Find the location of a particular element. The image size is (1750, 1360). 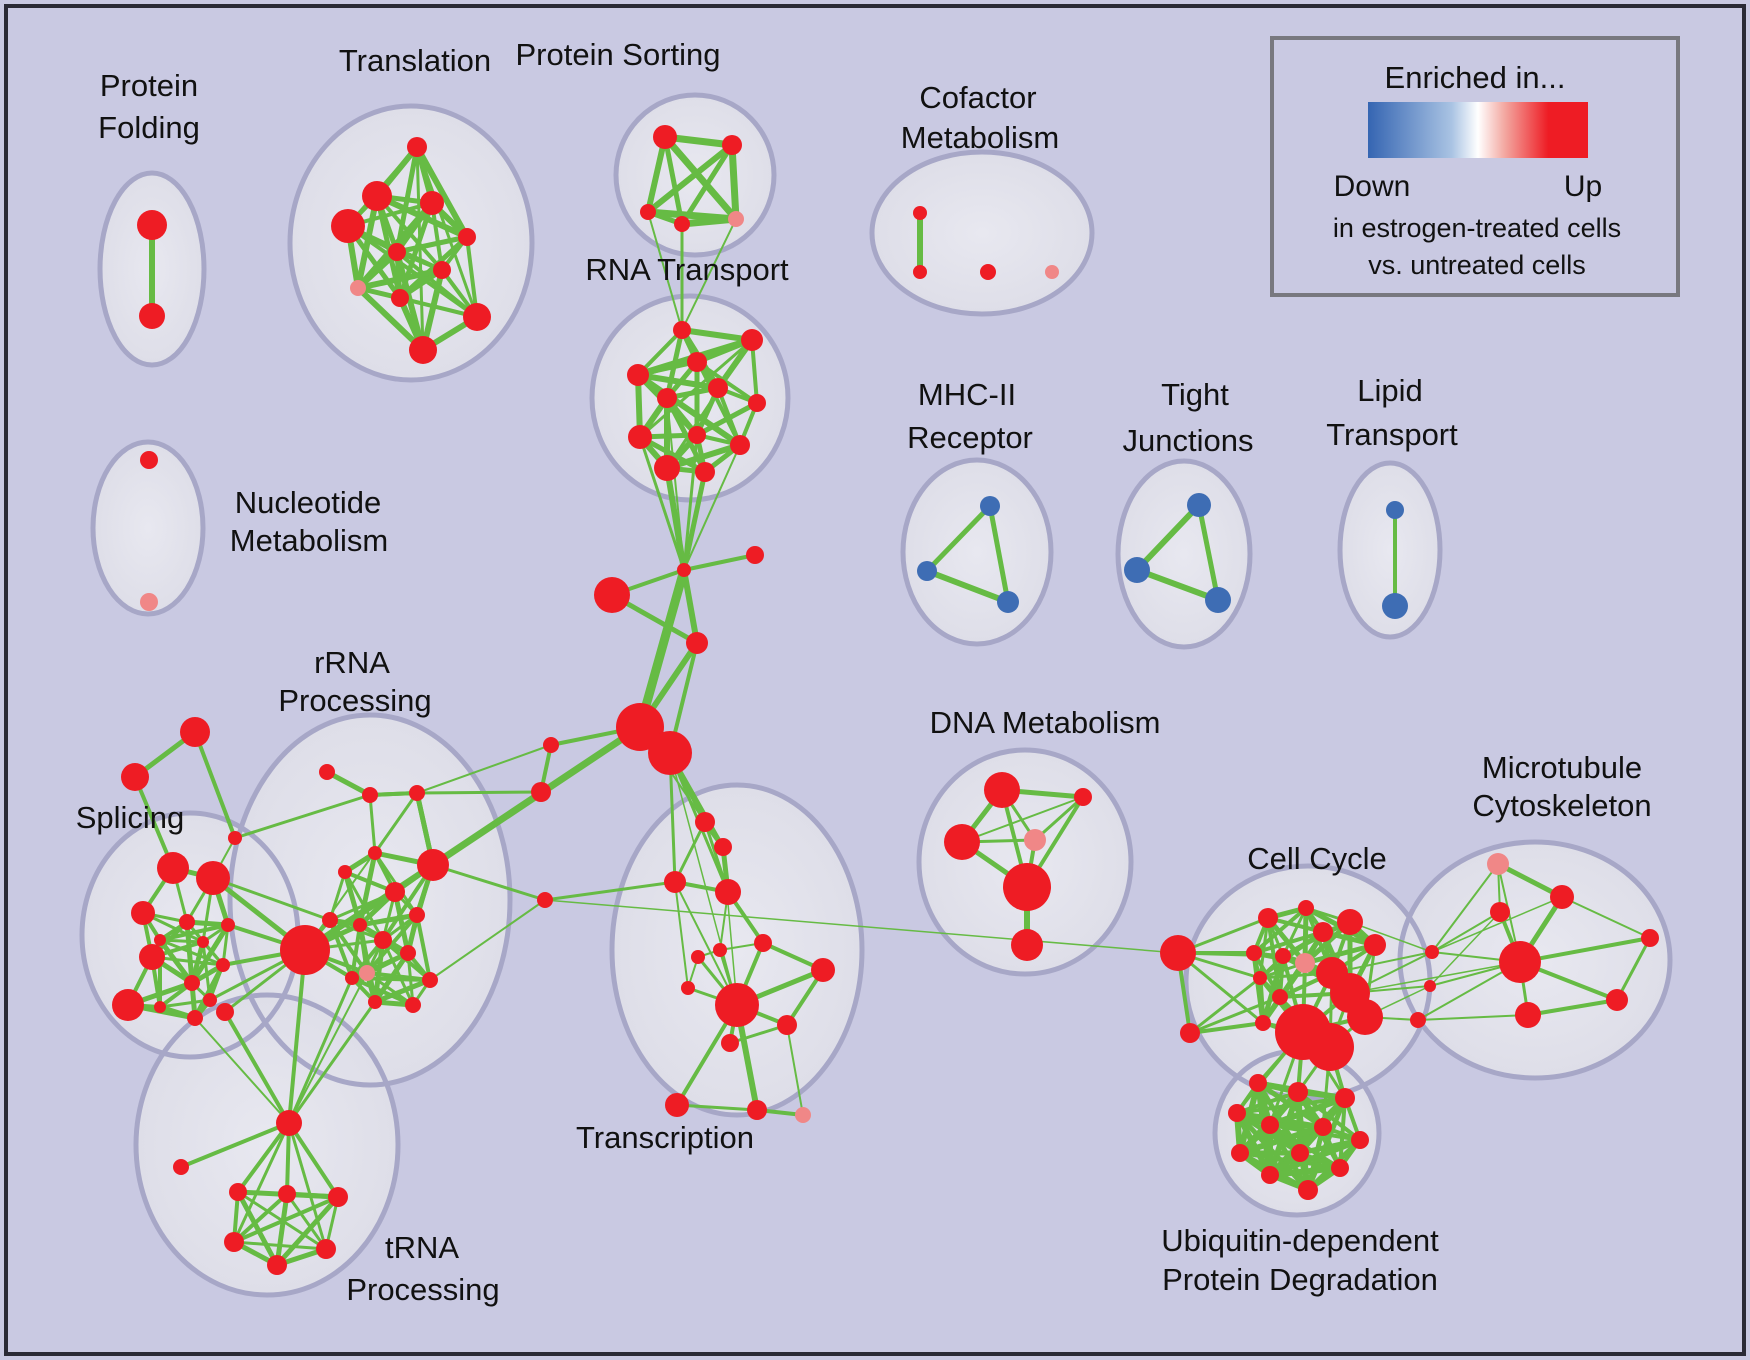

cluster-label-rr-line0: rRNA is located at coordinates (352, 662).